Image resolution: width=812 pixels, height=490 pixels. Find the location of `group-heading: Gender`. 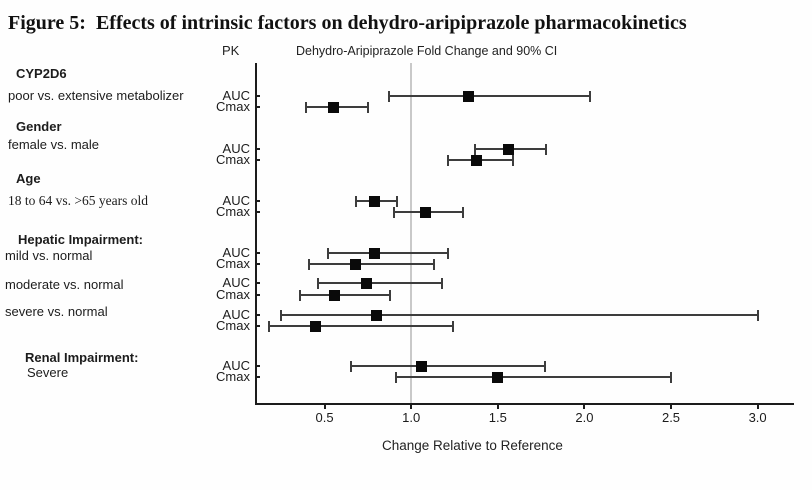

group-heading: Gender is located at coordinates (39, 126).